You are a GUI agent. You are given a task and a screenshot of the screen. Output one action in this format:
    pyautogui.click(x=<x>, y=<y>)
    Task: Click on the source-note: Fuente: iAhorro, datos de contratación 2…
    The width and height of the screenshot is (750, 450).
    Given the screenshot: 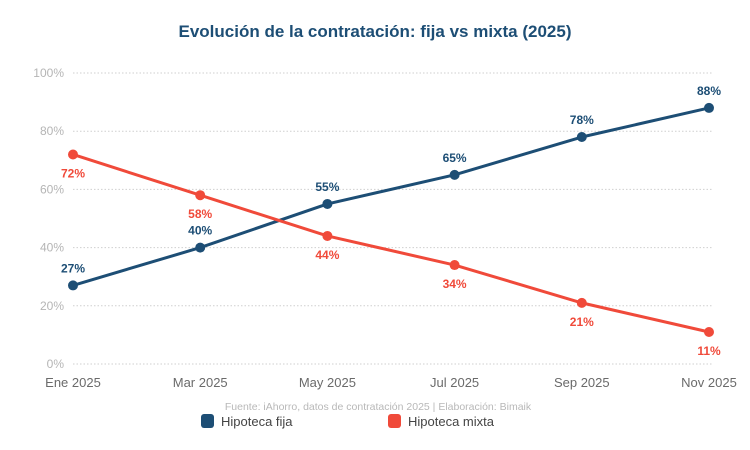 What is the action you would take?
    pyautogui.click(x=378, y=407)
    